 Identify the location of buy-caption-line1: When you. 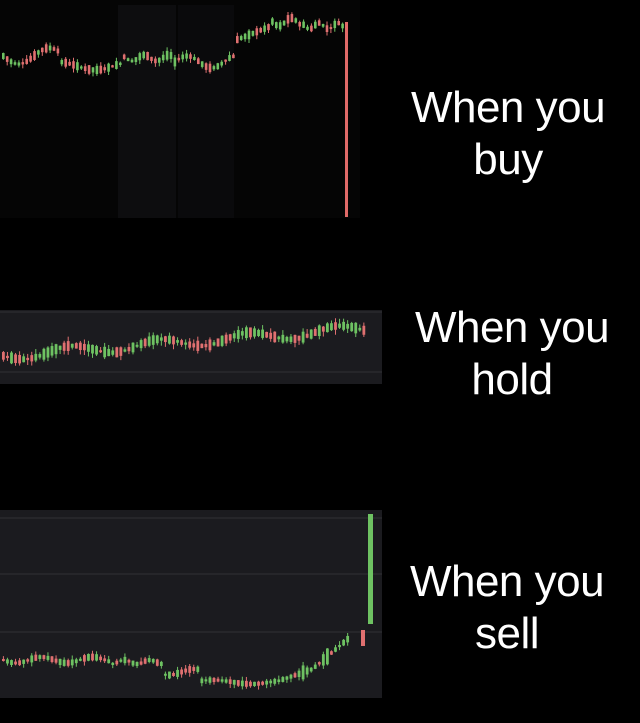
(508, 107).